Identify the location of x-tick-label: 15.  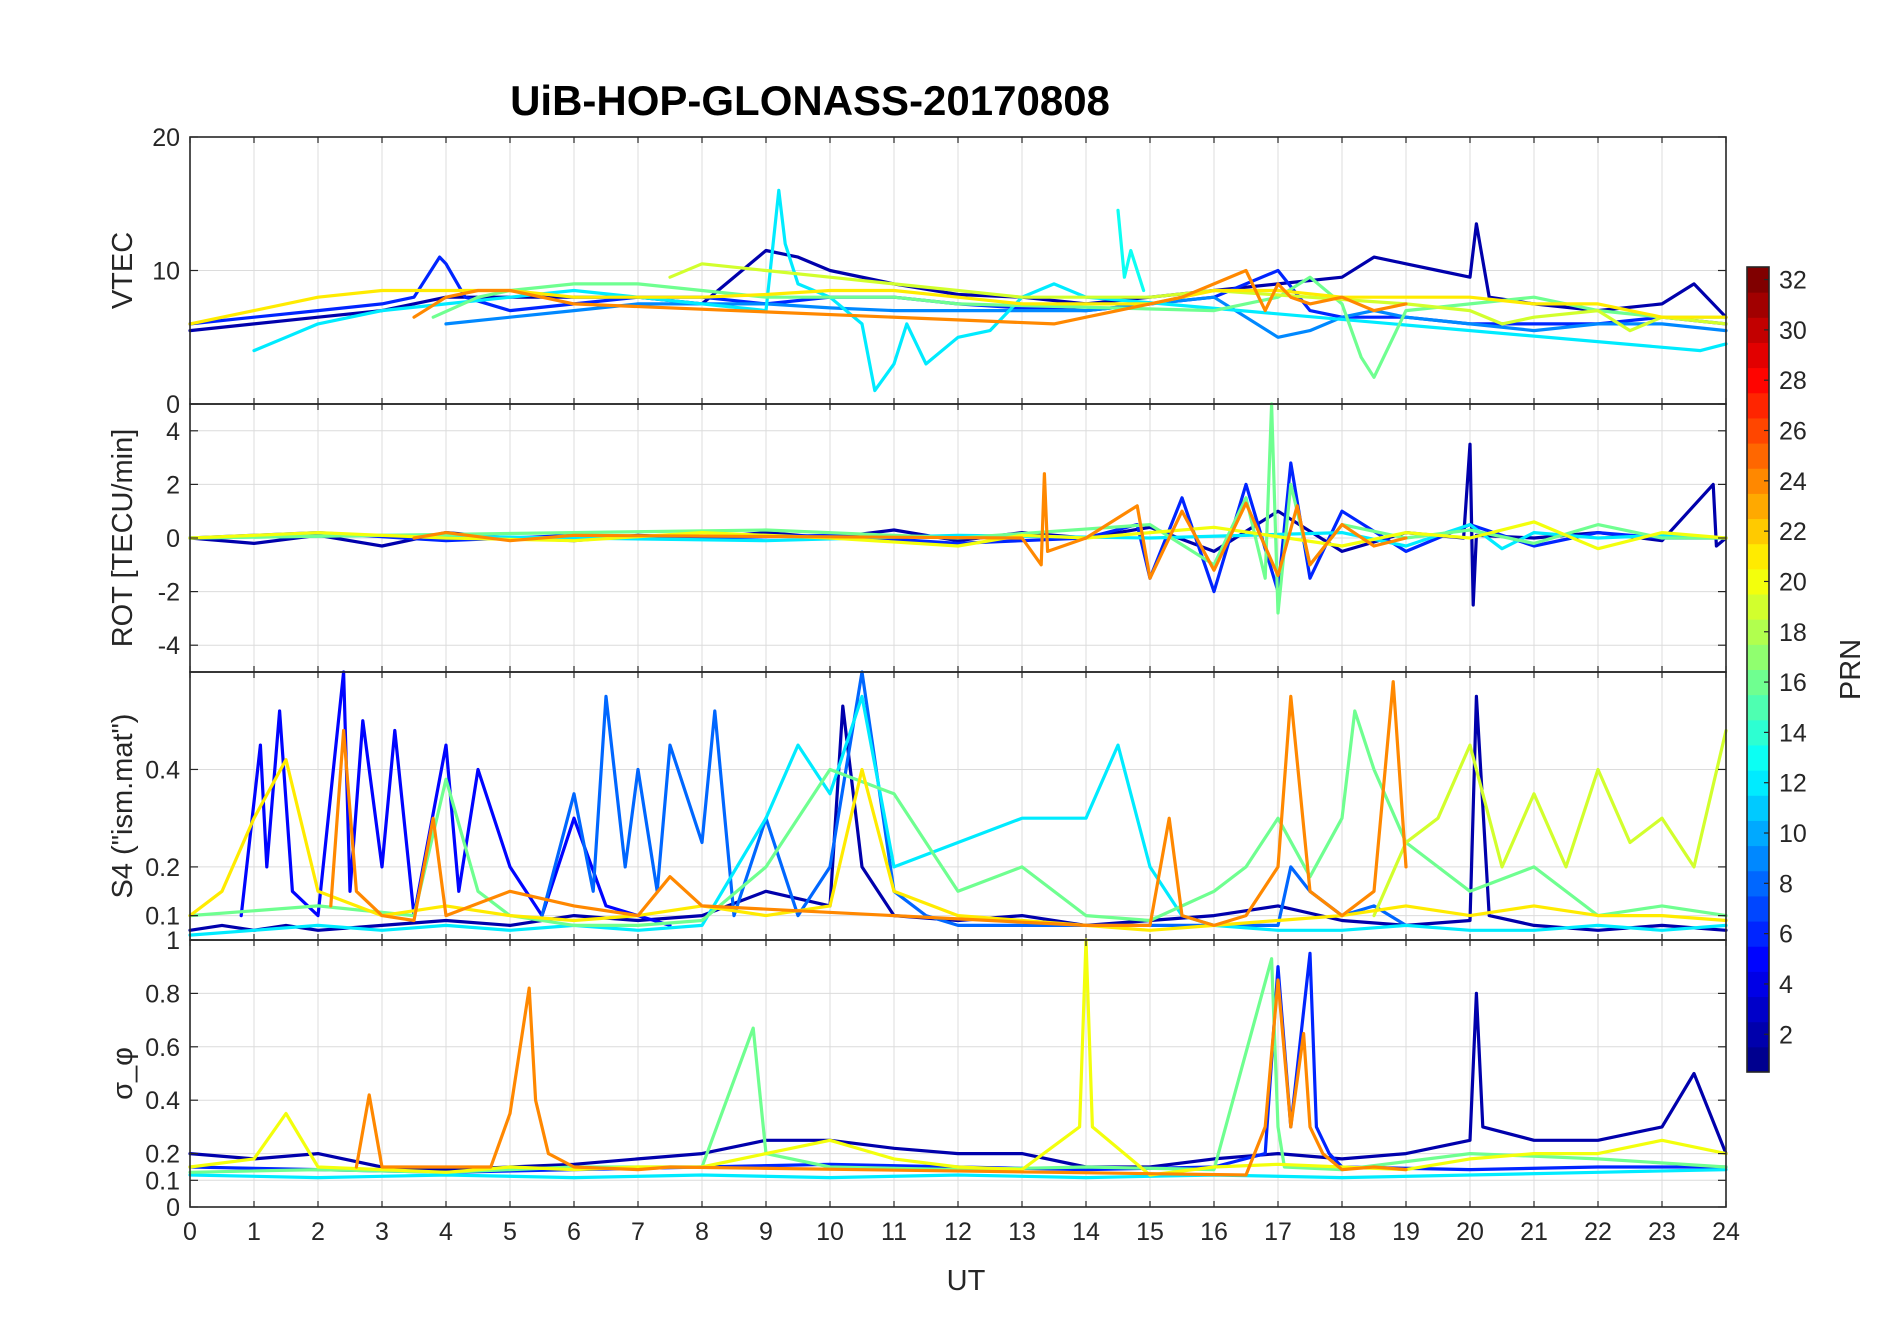
(1150, 1232).